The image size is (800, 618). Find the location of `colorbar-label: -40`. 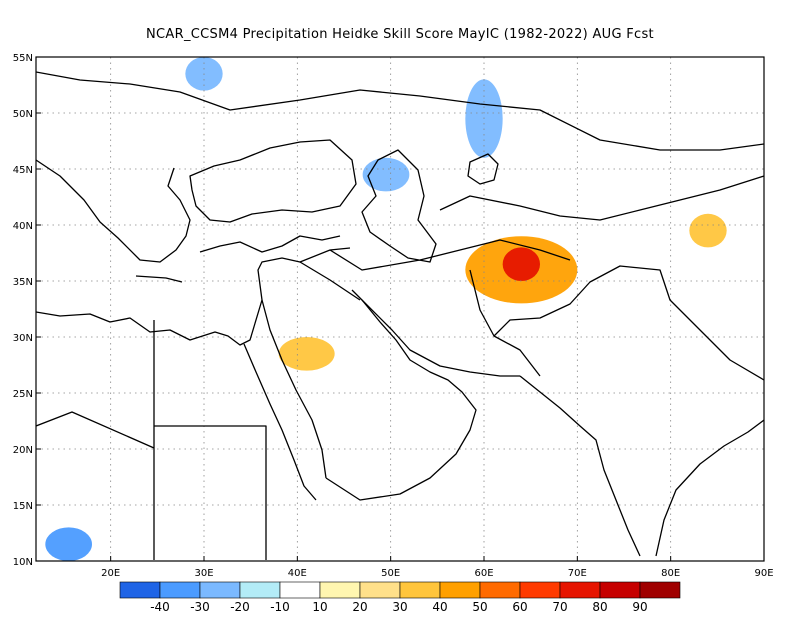

colorbar-label: -40 is located at coordinates (160, 607).